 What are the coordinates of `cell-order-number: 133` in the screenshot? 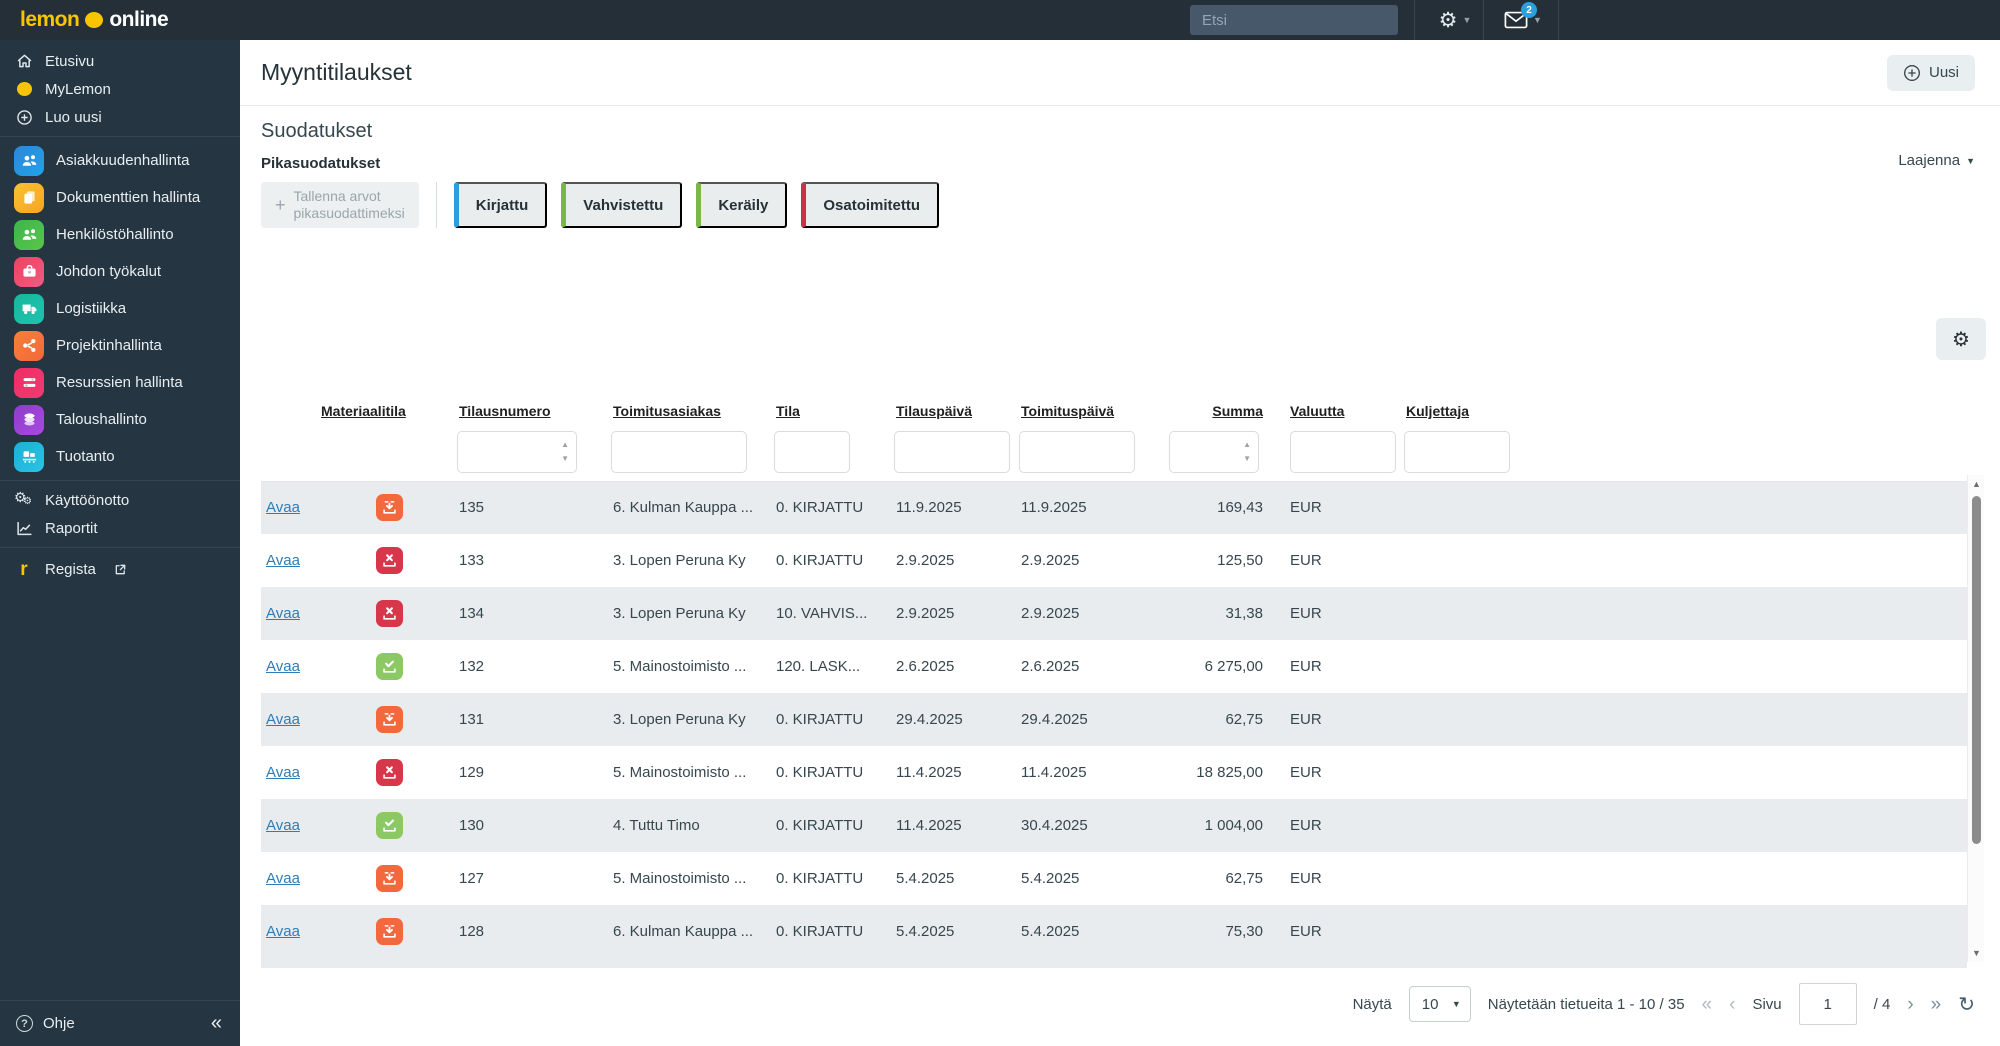 It's located at (472, 560).